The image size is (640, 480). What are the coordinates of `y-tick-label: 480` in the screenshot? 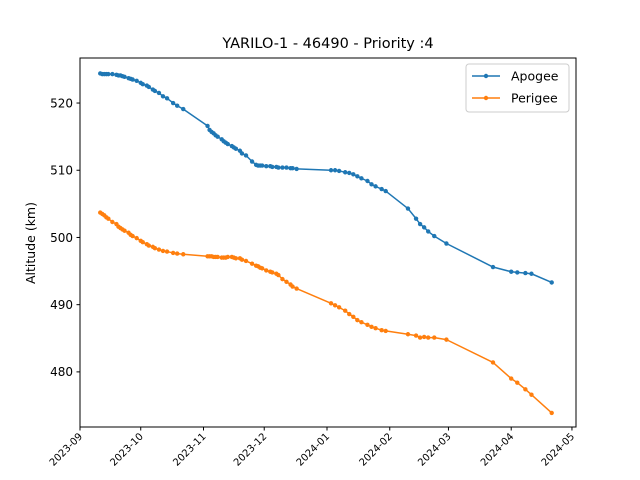 It's located at (61, 372).